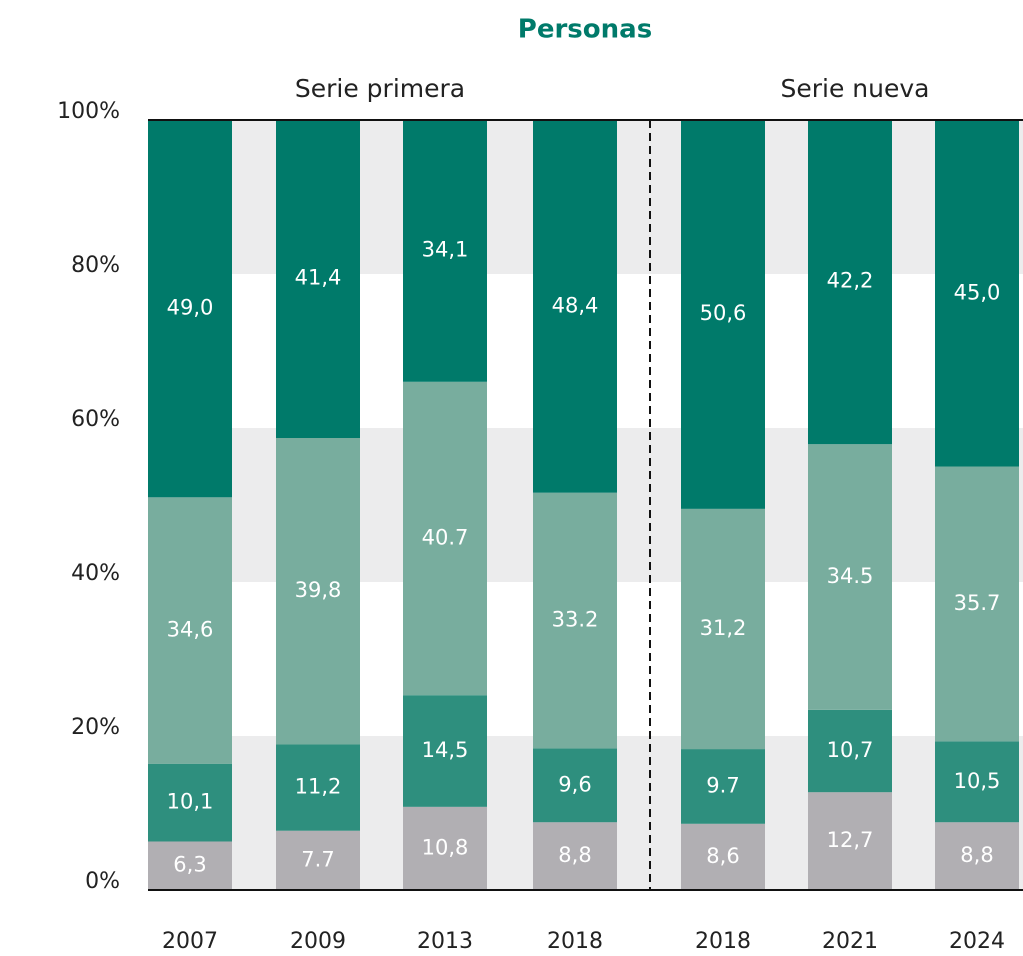 This screenshot has height=956, width=1023. What do you see at coordinates (88, 111) in the screenshot?
I see `y-tick-label: 100%` at bounding box center [88, 111].